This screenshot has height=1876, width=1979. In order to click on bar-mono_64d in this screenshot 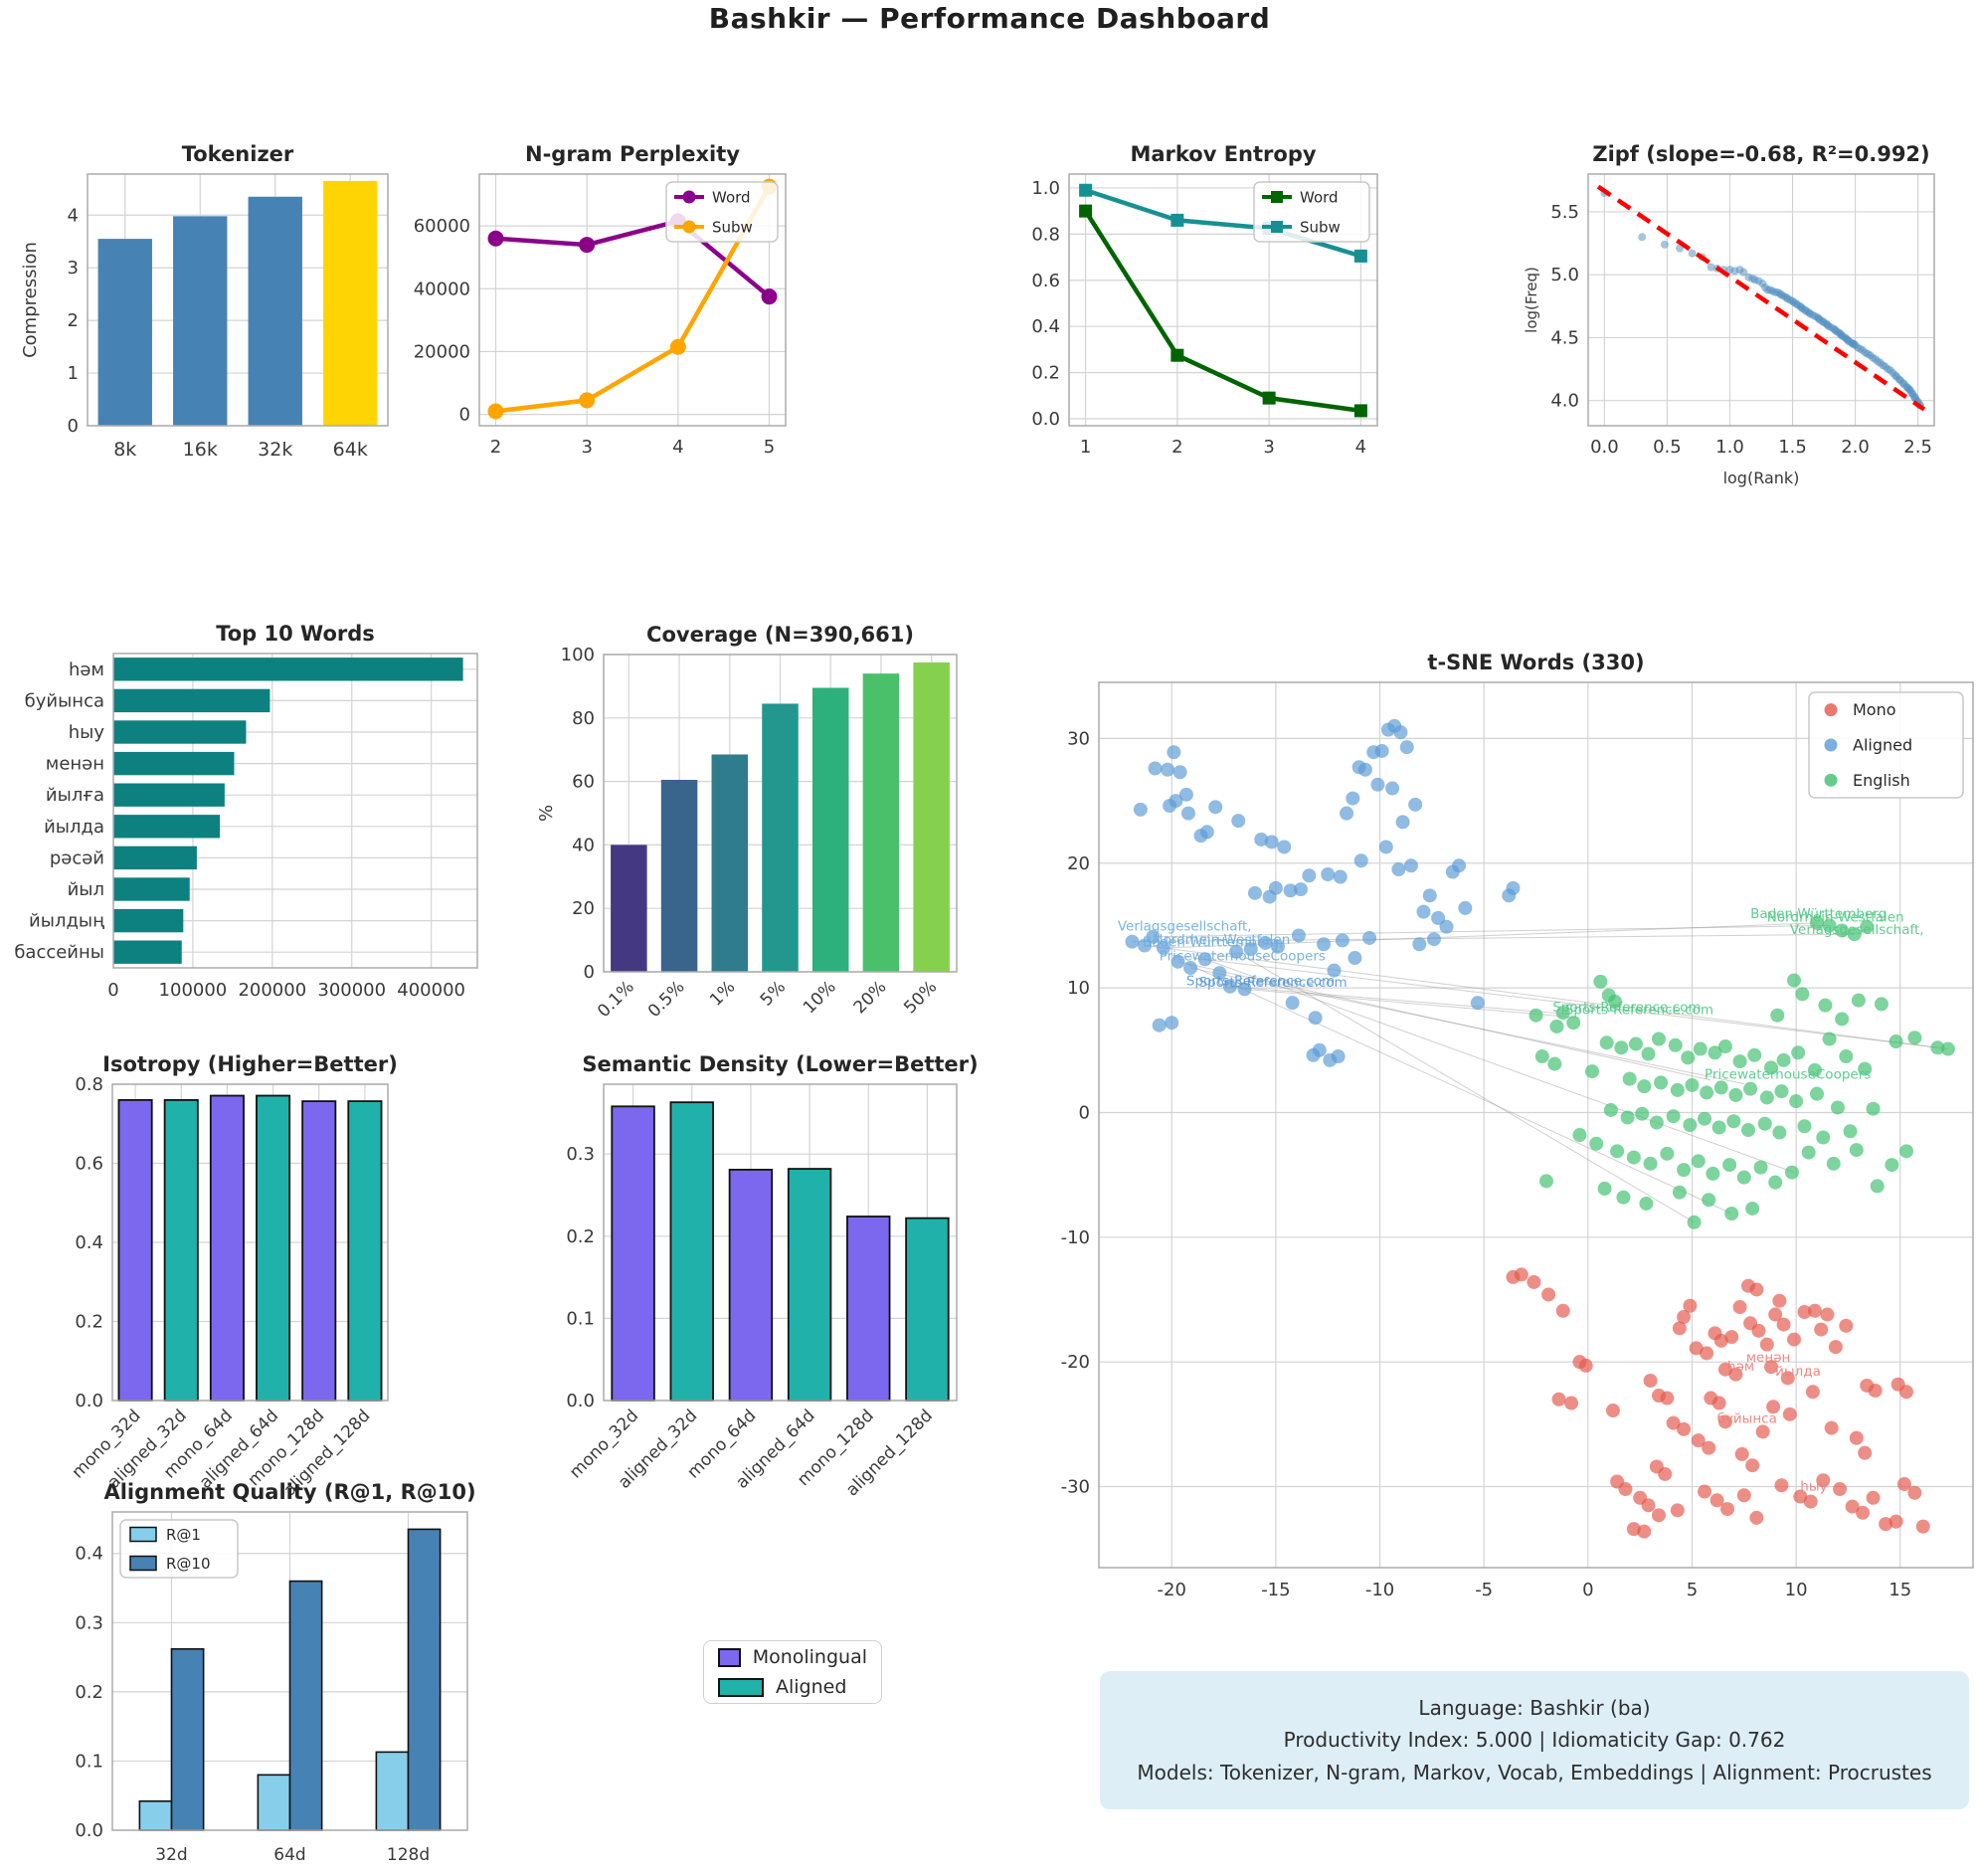, I will do `click(751, 1285)`.